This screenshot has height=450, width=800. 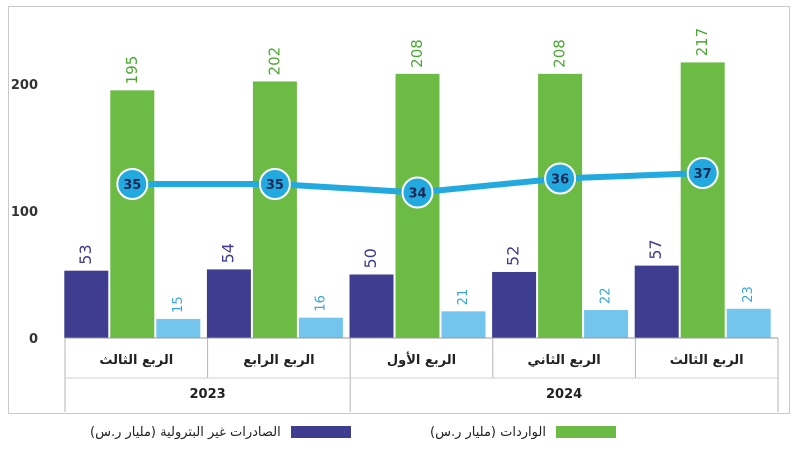 What do you see at coordinates (421, 359) in the screenshot?
I see `x-tick-label: الربع الأول` at bounding box center [421, 359].